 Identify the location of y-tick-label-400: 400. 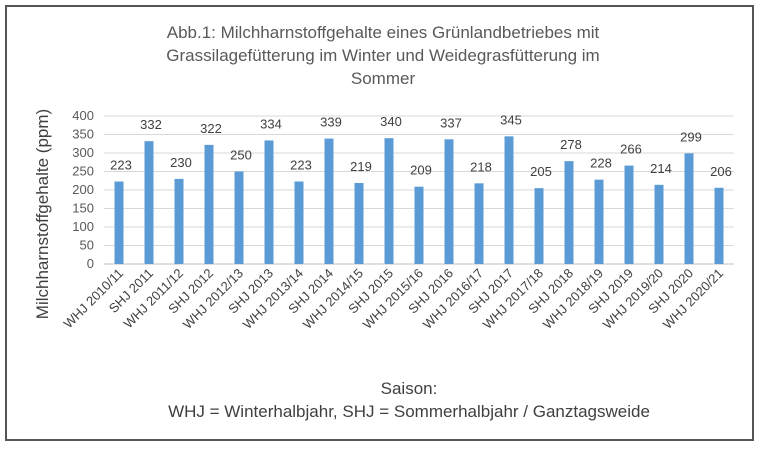
(83, 115).